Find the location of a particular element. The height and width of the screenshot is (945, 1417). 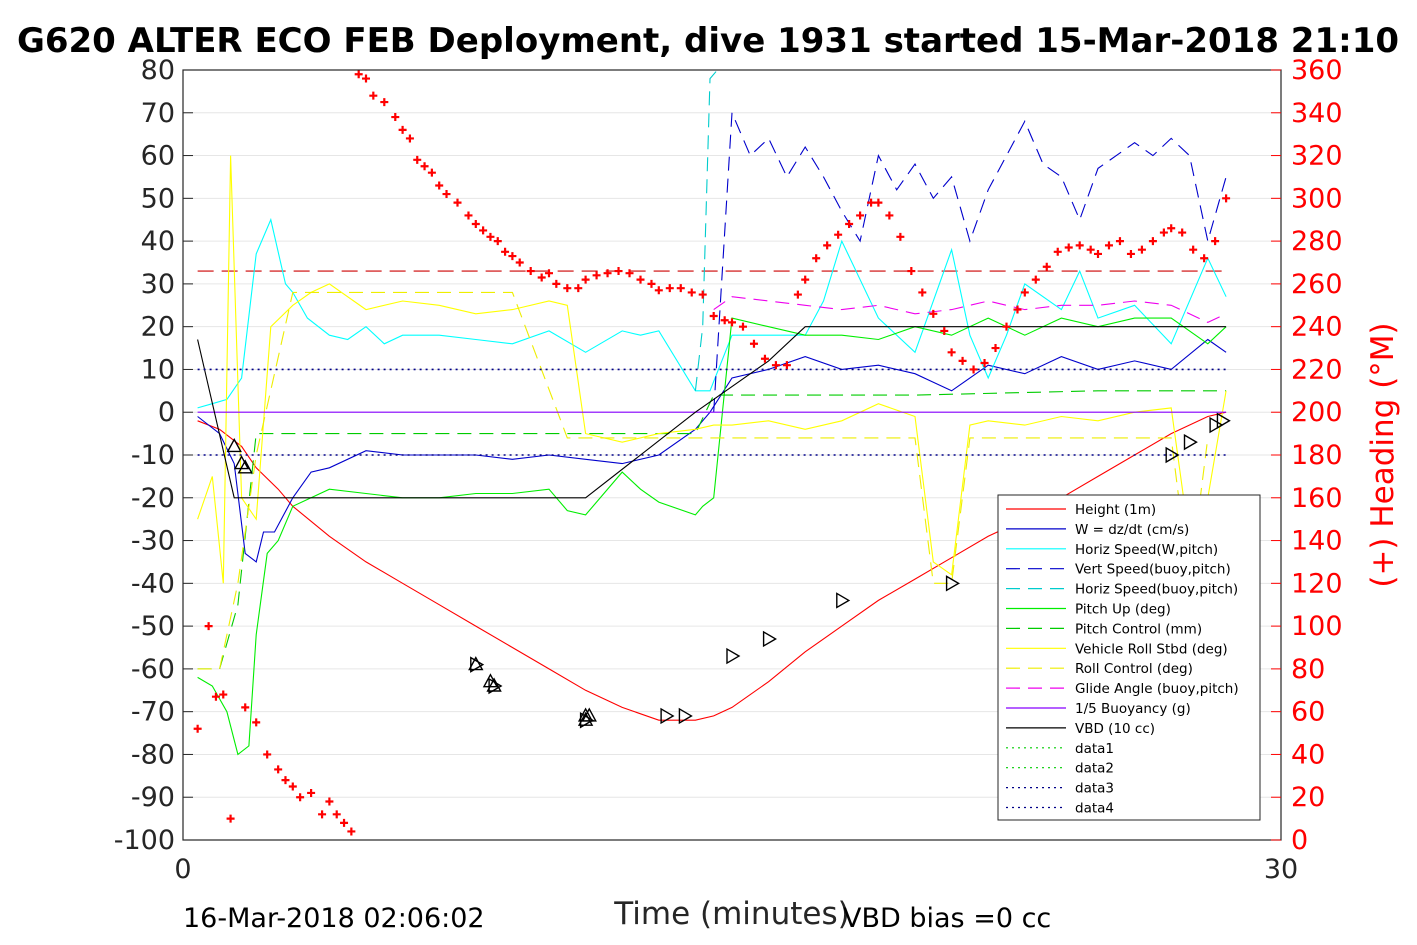

y2-tick-label: 100 is located at coordinates (1317, 626).